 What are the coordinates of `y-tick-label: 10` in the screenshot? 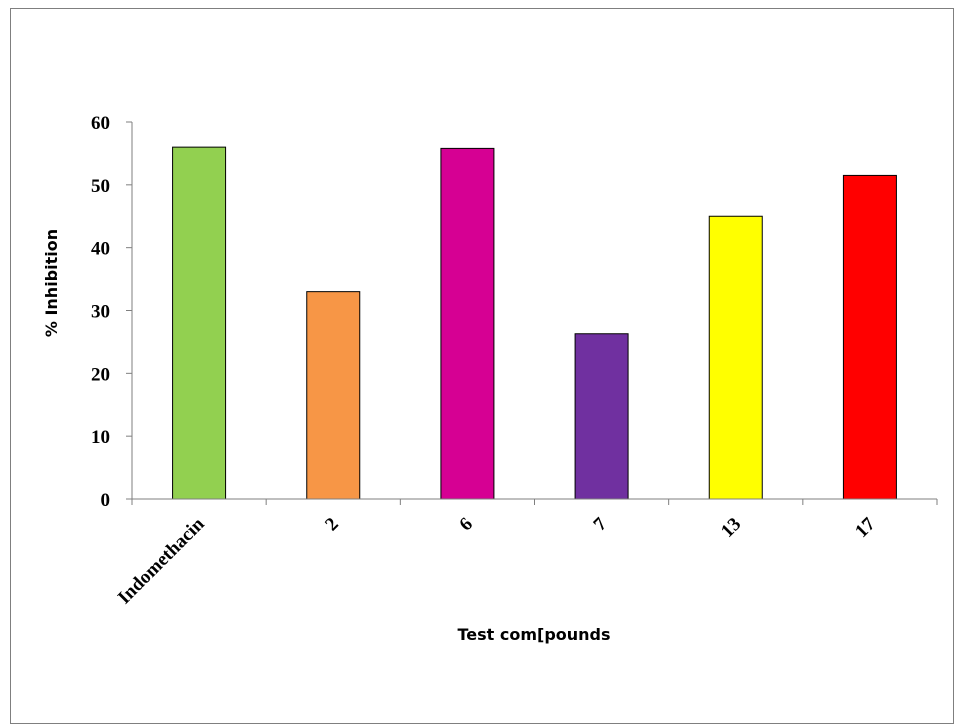 It's located at (100, 437).